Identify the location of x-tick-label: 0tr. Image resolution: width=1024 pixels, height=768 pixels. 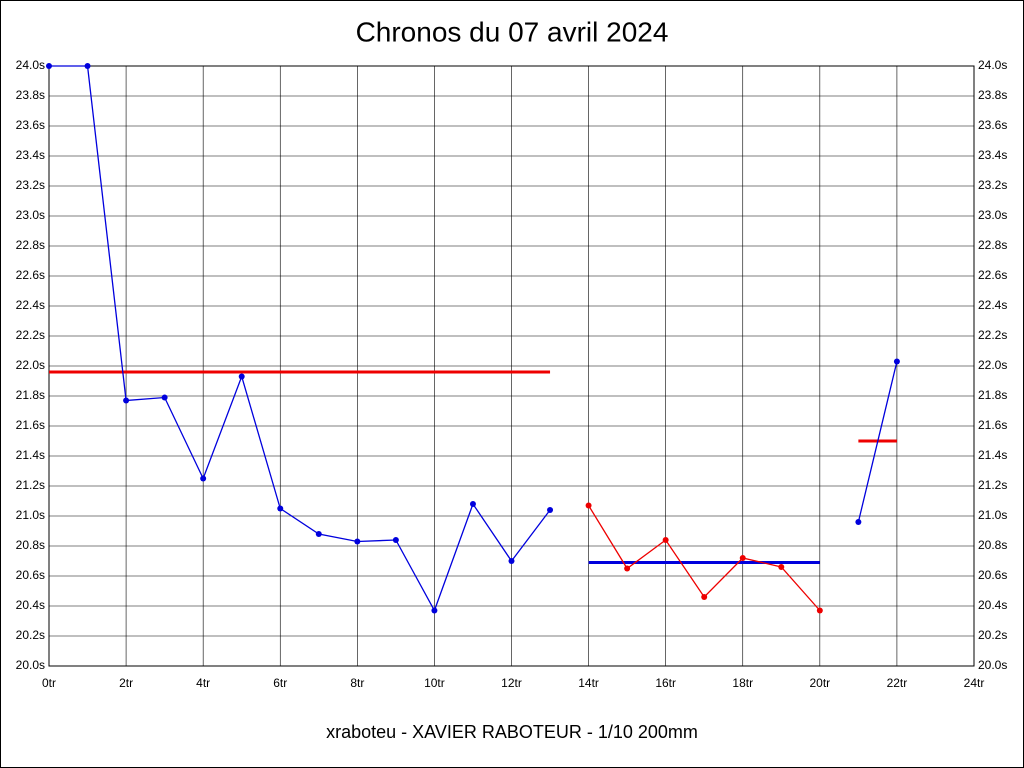
(49, 683).